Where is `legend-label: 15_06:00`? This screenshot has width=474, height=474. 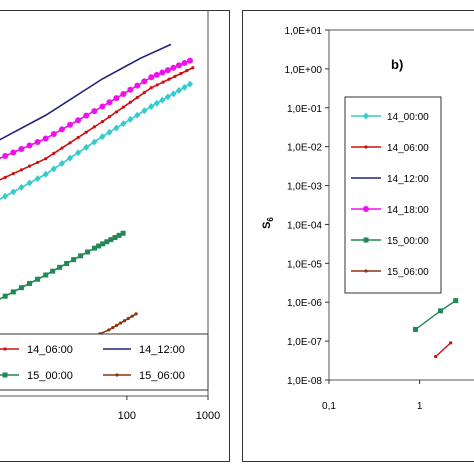 legend-label: 15_06:00 is located at coordinates (408, 272).